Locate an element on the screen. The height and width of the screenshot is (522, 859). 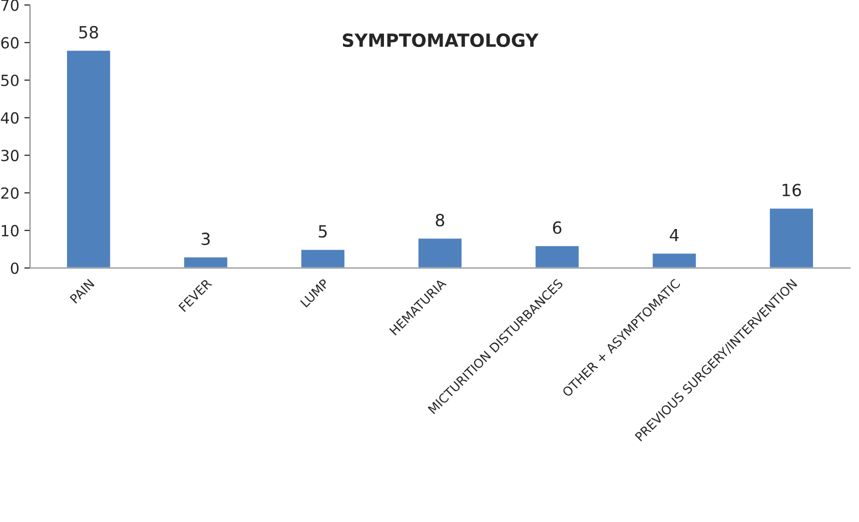
y-tick-label: 30 is located at coordinates (10, 156).